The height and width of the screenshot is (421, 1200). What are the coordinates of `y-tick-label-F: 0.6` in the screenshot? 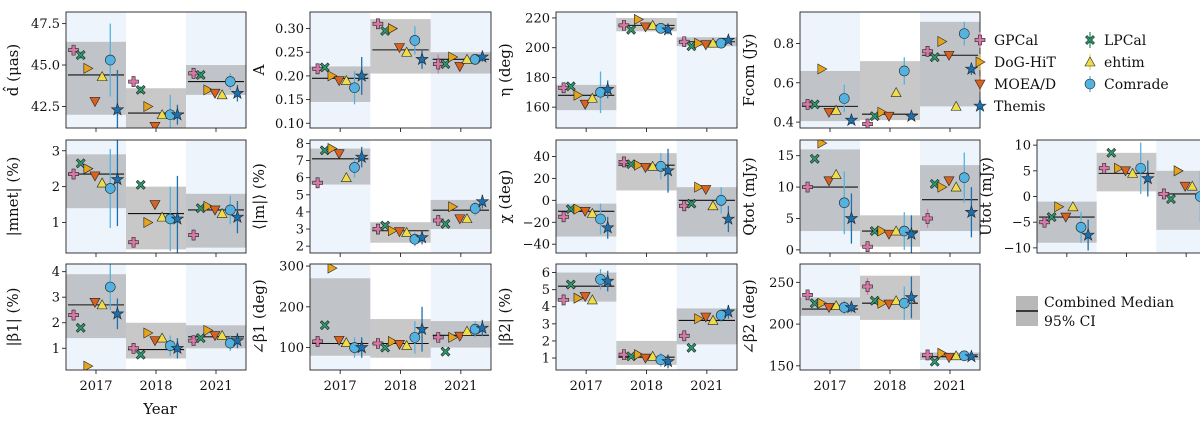 It's located at (783, 83).